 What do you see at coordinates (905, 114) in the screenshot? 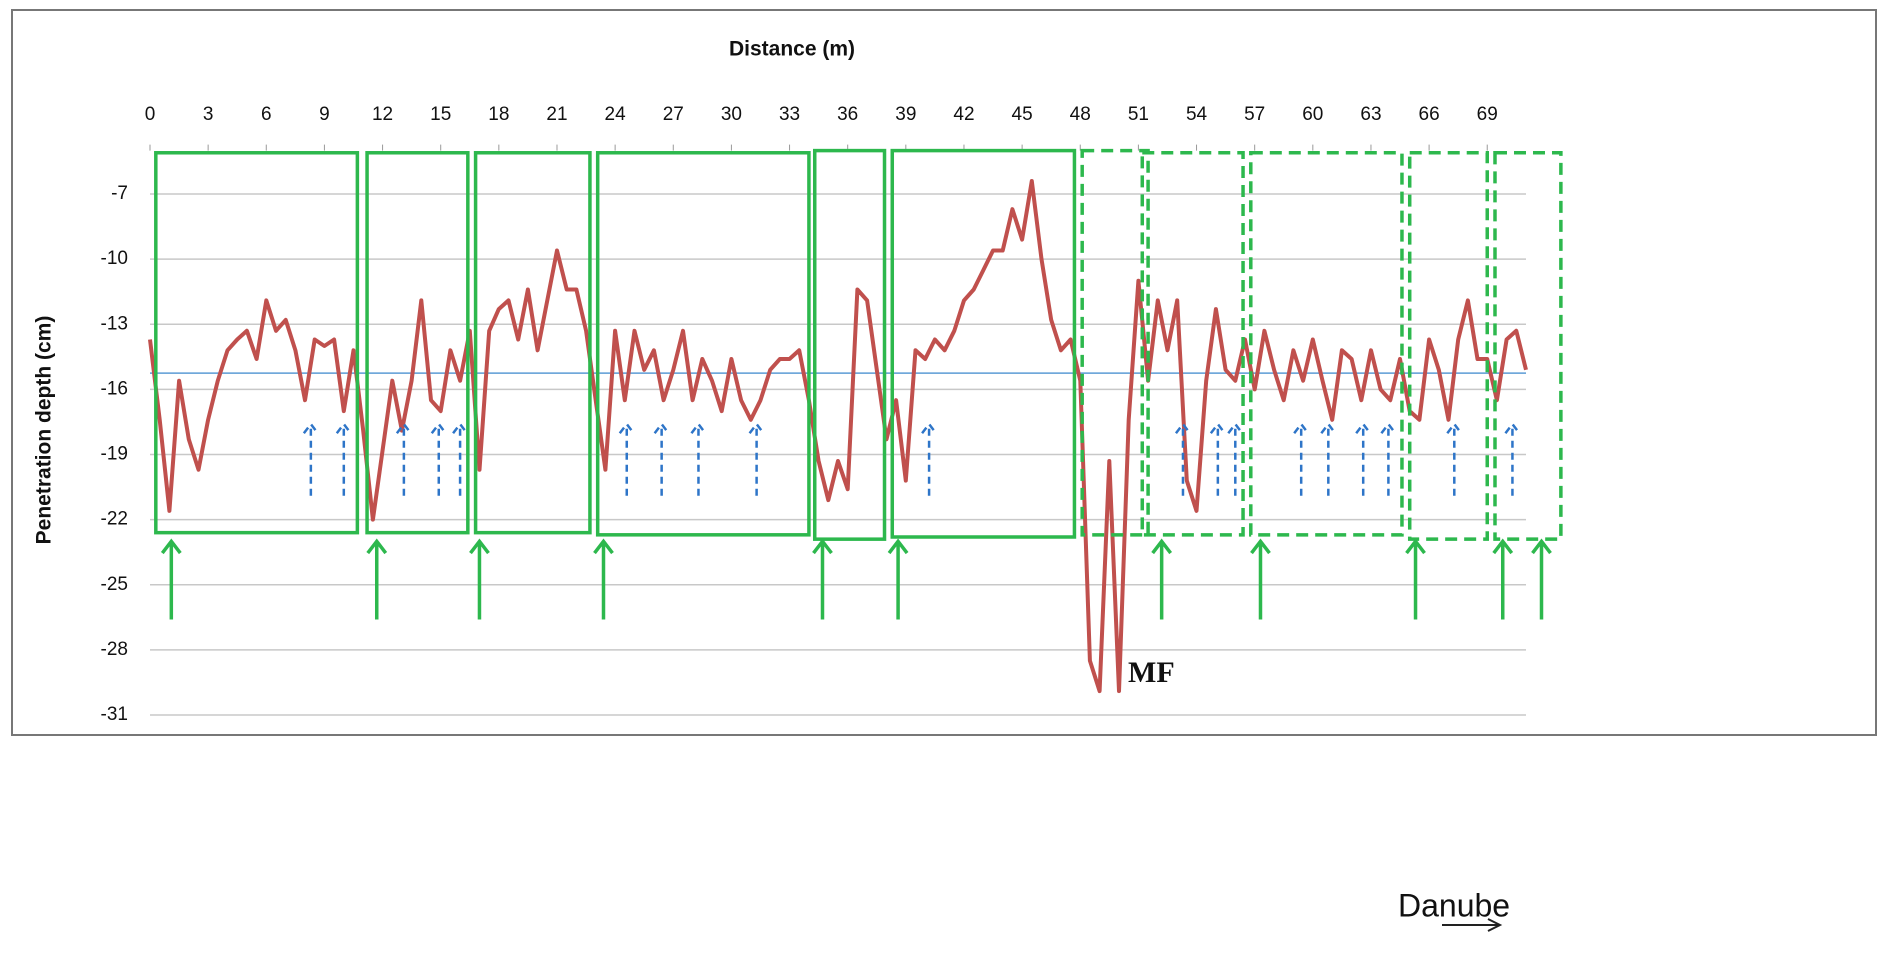
I see `x-tick-label: 39` at bounding box center [905, 114].